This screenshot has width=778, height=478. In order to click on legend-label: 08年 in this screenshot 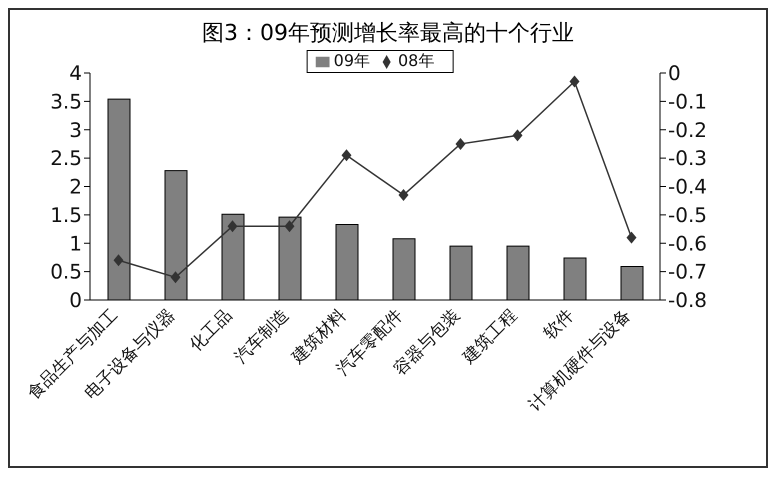, I will do `click(416, 60)`.